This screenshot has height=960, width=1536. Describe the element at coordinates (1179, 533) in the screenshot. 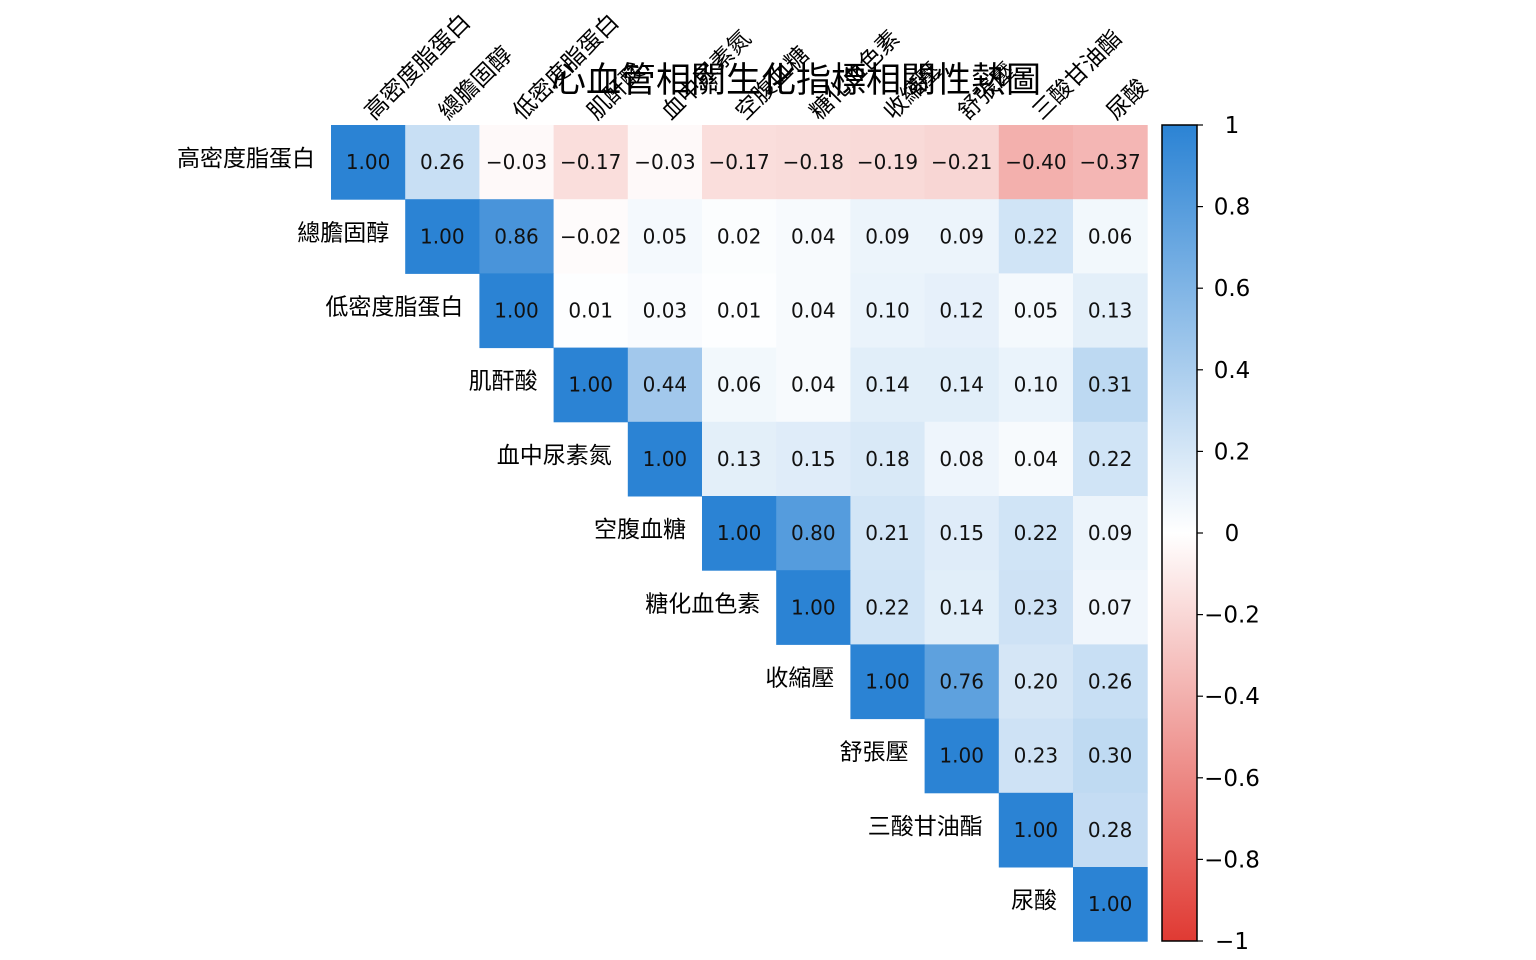

I see `colorbar-gradient` at that location.